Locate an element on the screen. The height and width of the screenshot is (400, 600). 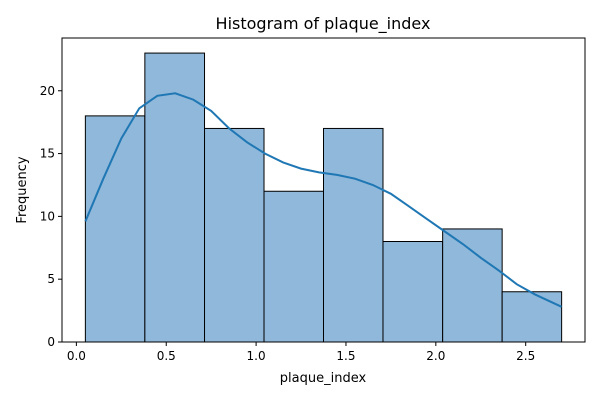
y-tick-label: 10 is located at coordinates (47, 216).